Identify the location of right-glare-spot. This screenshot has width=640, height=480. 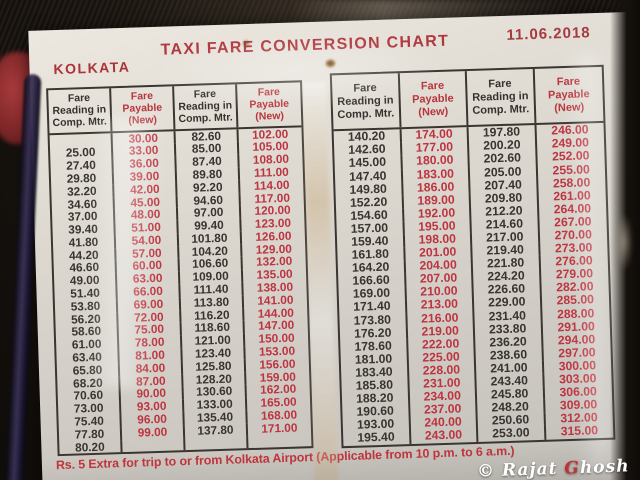
(624, 242).